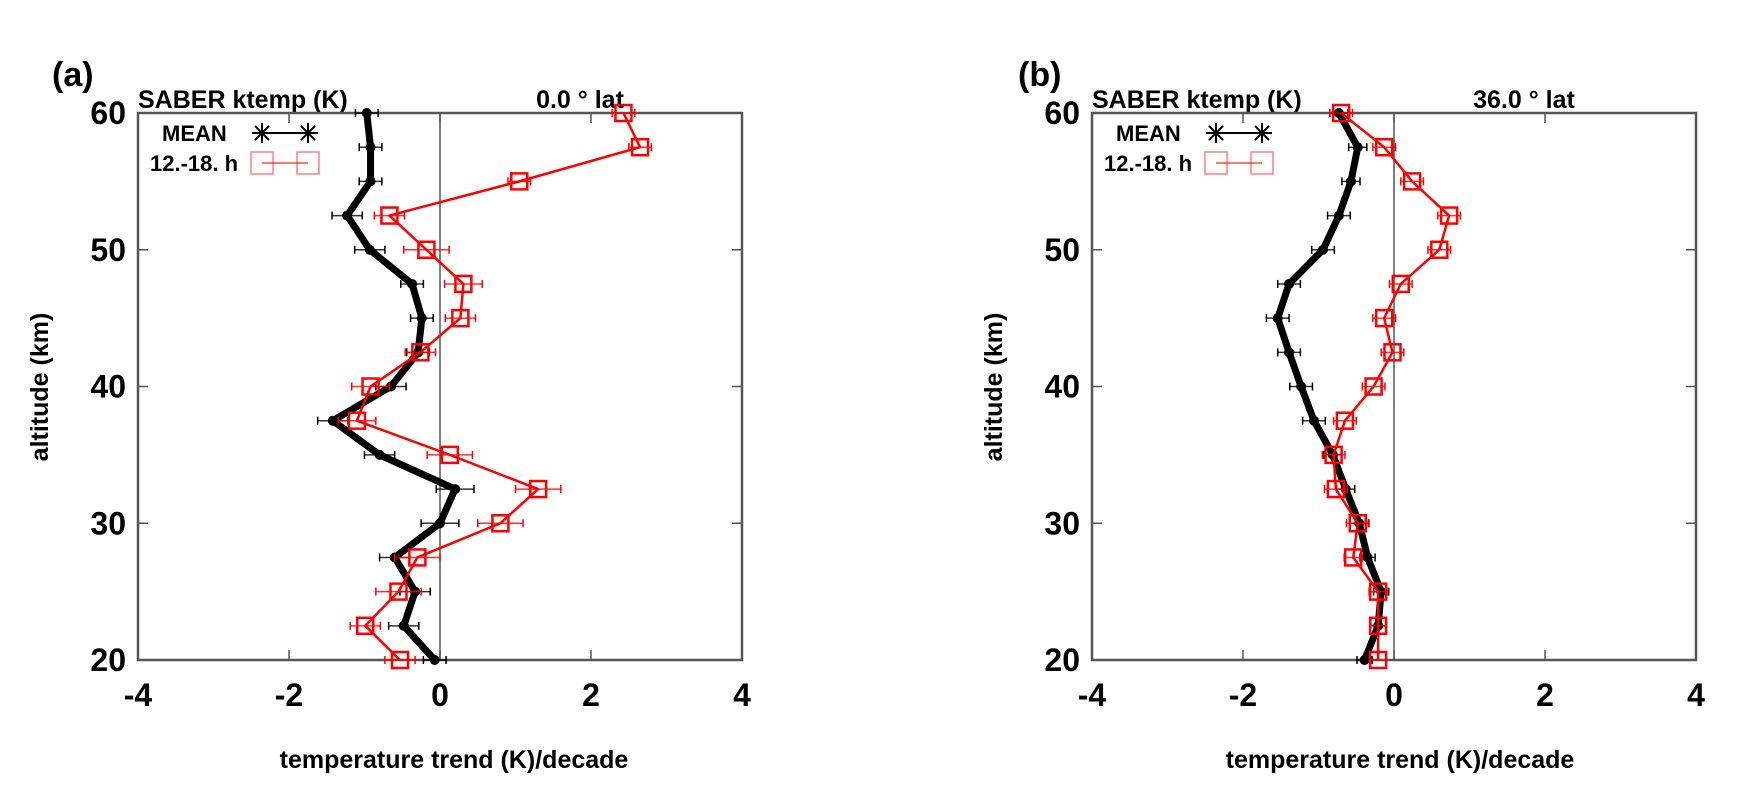 This screenshot has width=1737, height=807. I want to click on y-tick-label: 20, so click(108, 660).